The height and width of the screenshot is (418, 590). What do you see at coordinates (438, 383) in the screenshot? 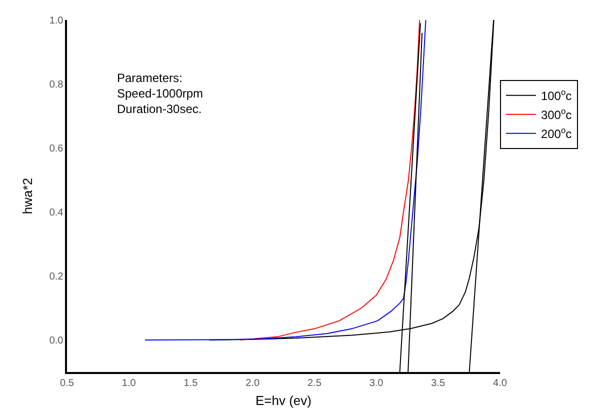
I see `x-tick-label: 3.5` at bounding box center [438, 383].